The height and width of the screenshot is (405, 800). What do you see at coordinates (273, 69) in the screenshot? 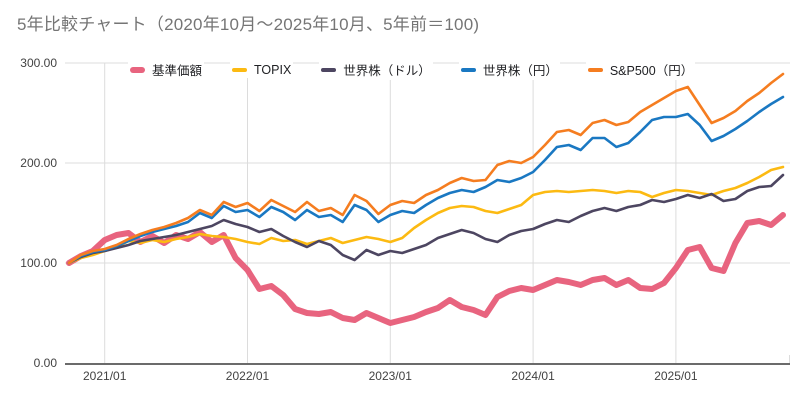
I see `legend-label-topix: TOPIX` at bounding box center [273, 69].